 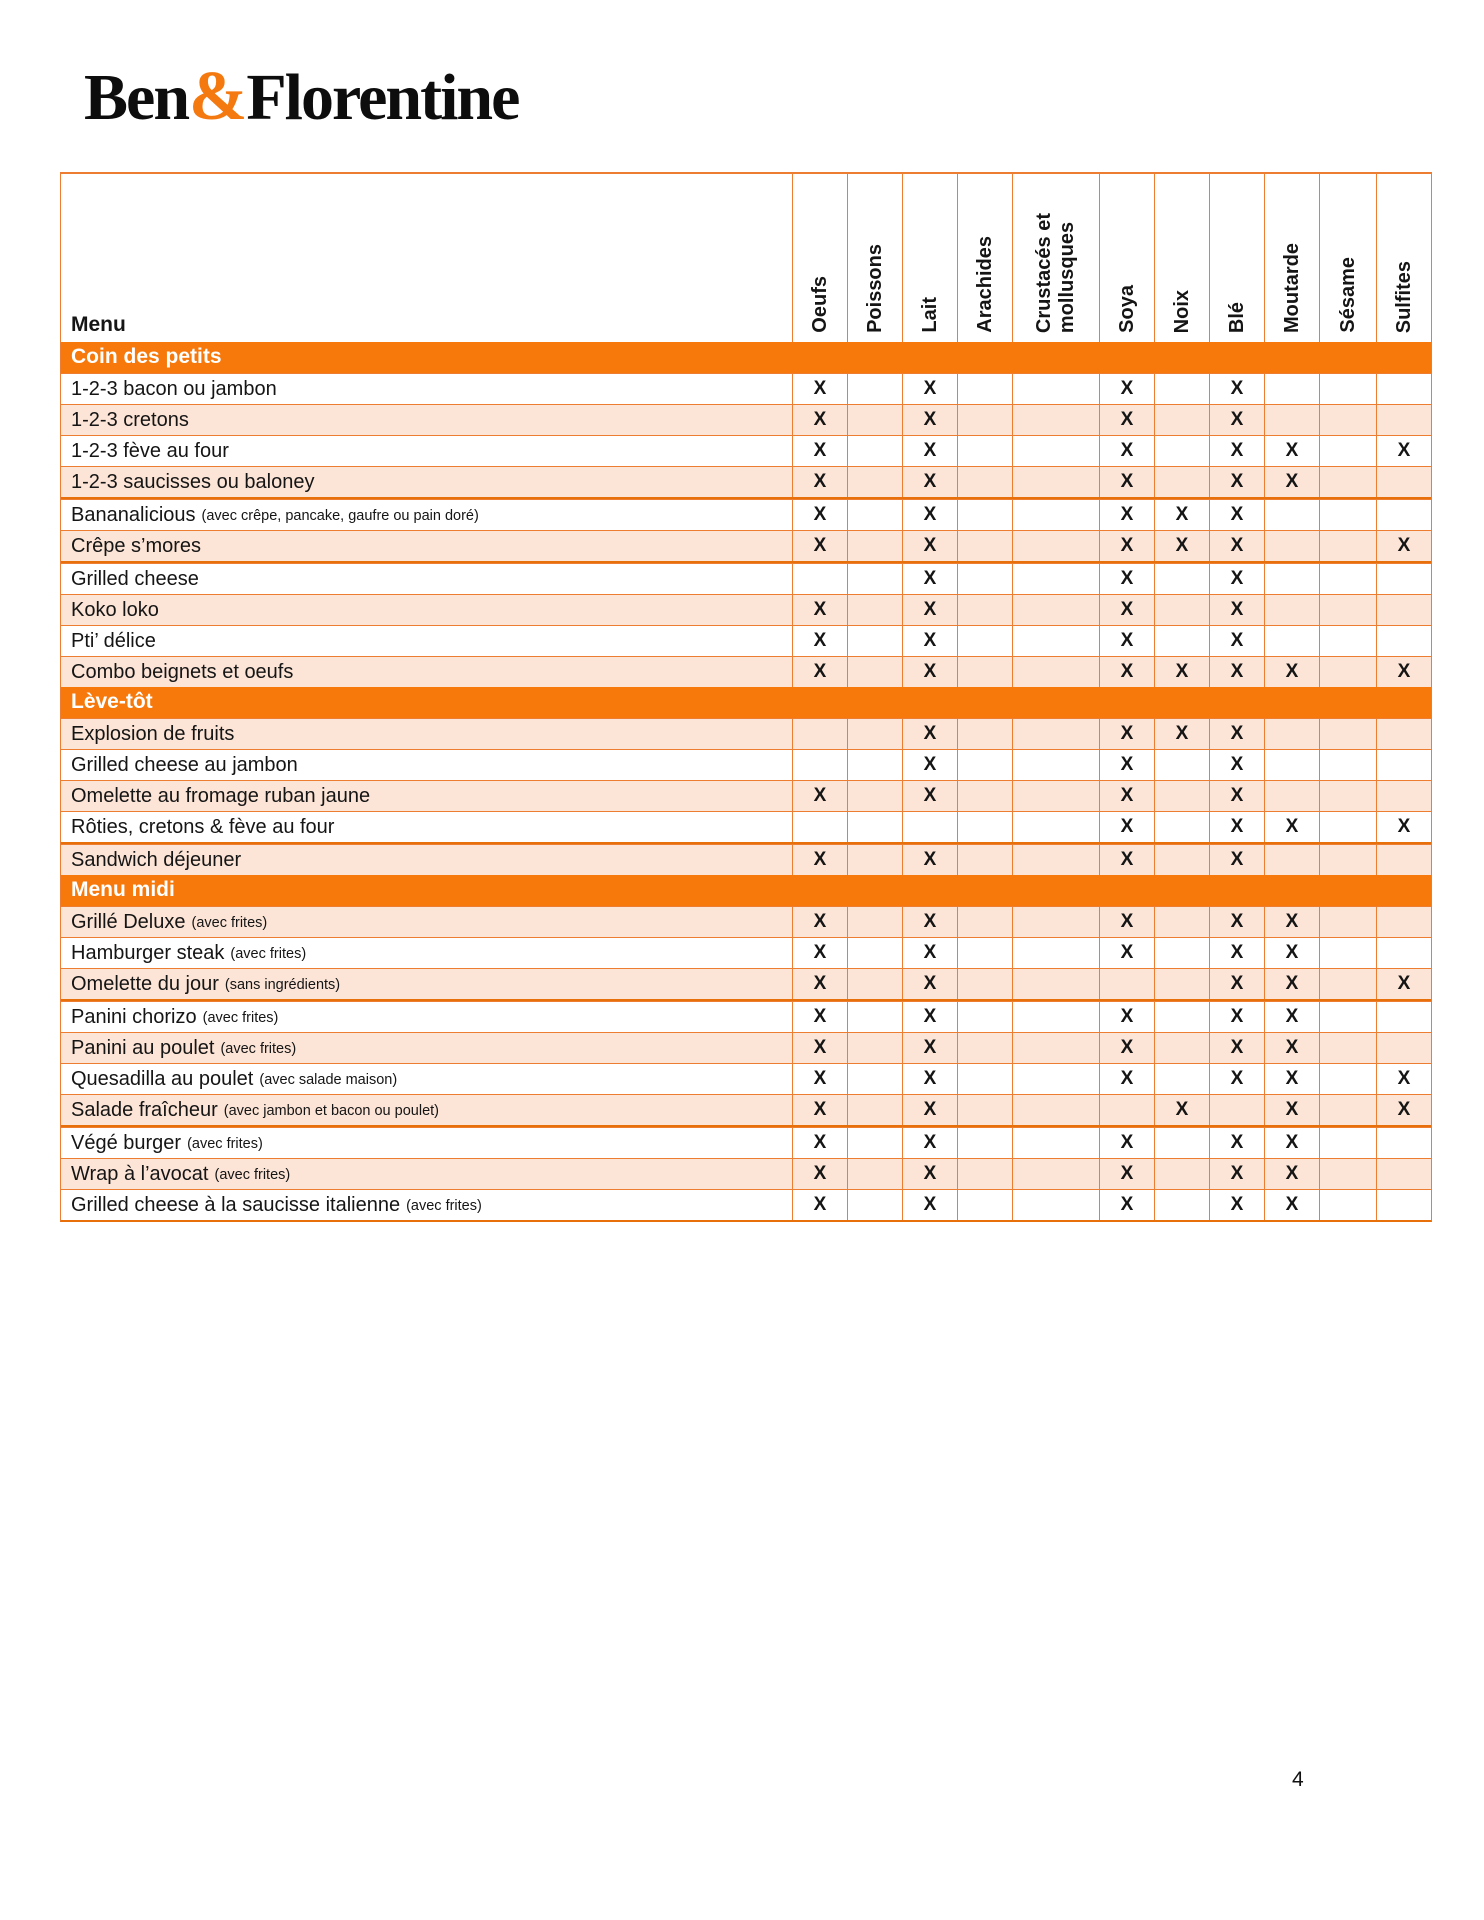 I want to click on column-header-label: Soya, so click(x=1126, y=309).